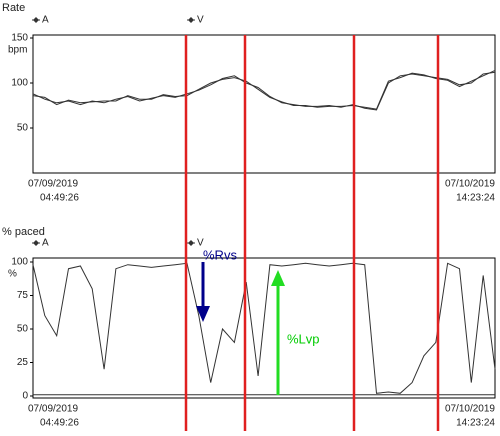 Image resolution: width=500 pixels, height=436 pixels. I want to click on y-tick-label: 25, so click(23, 362).